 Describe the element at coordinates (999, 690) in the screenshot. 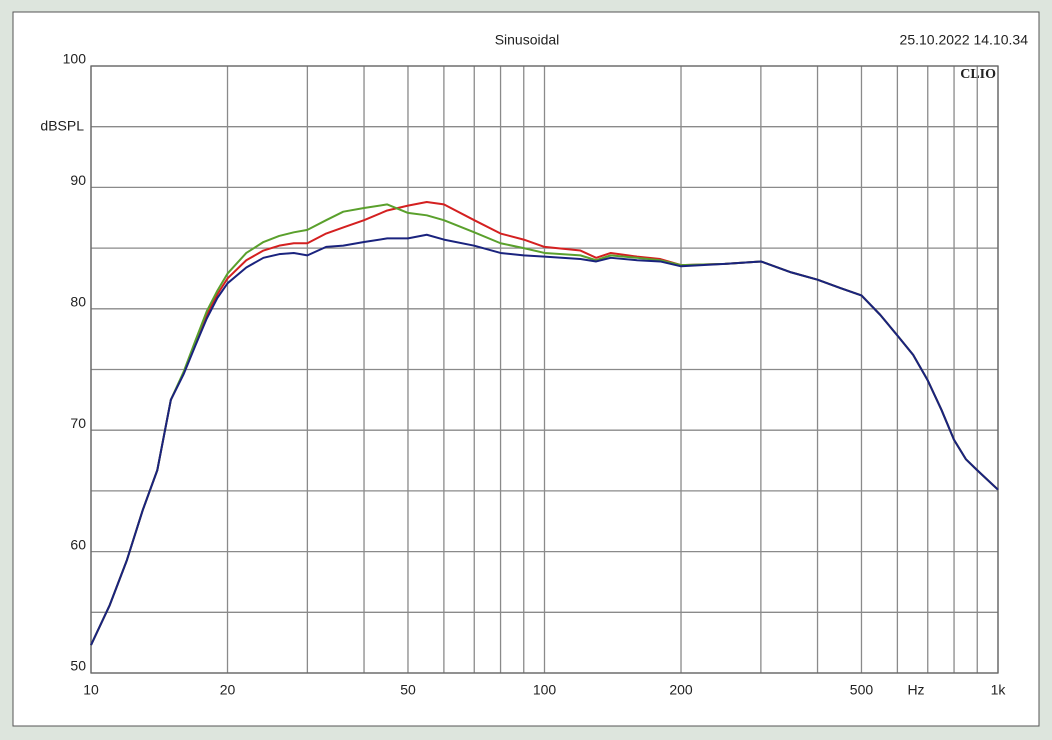

I see `x-tick-label: 1k` at that location.